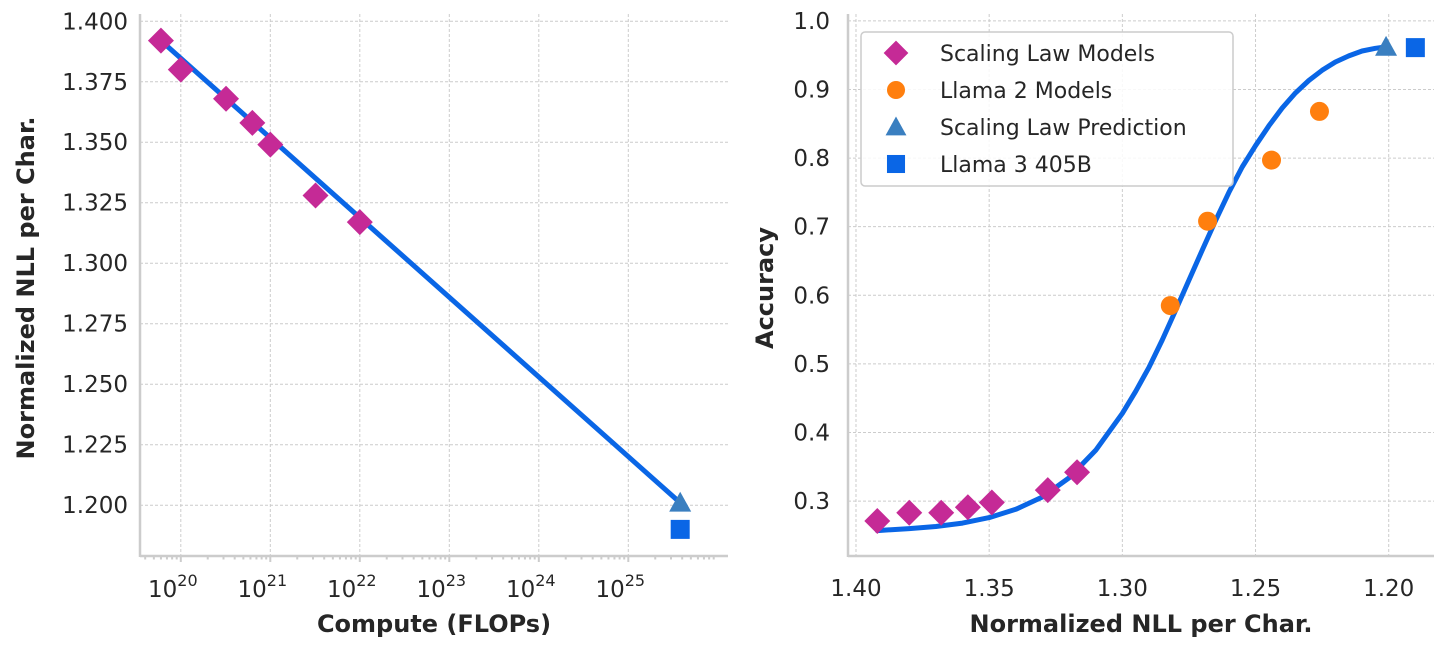 This screenshot has width=1448, height=648. What do you see at coordinates (811, 296) in the screenshot?
I see `right-y-tick-label: 0.6` at bounding box center [811, 296].